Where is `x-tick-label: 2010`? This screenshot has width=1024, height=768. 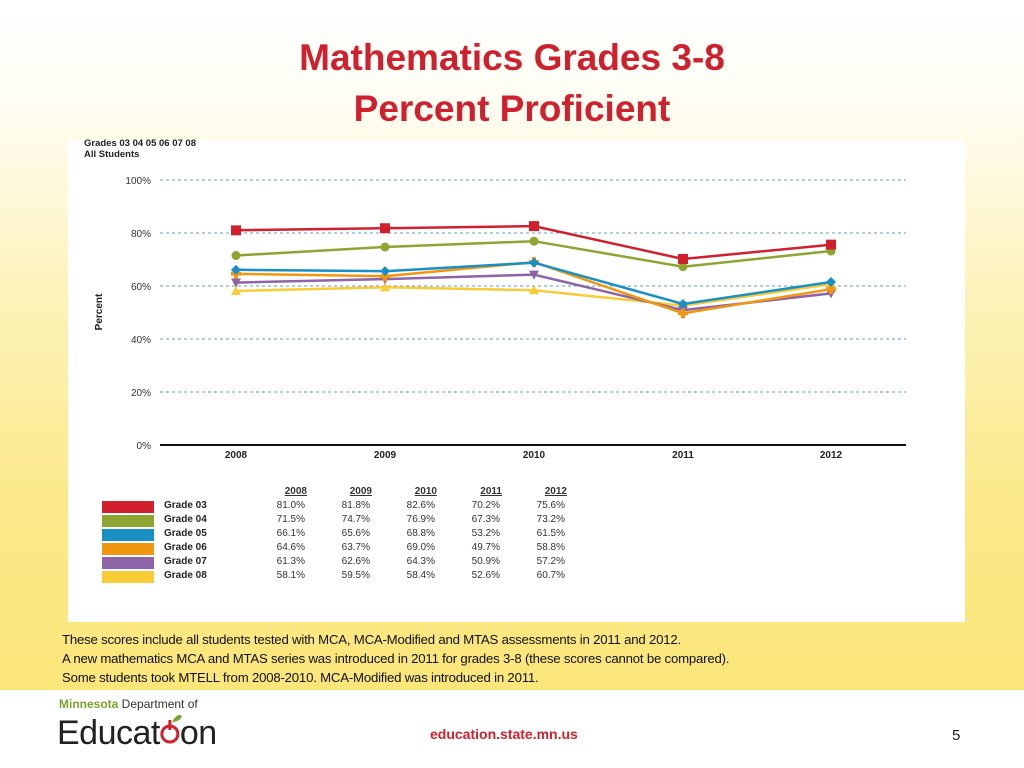 x-tick-label: 2010 is located at coordinates (534, 455).